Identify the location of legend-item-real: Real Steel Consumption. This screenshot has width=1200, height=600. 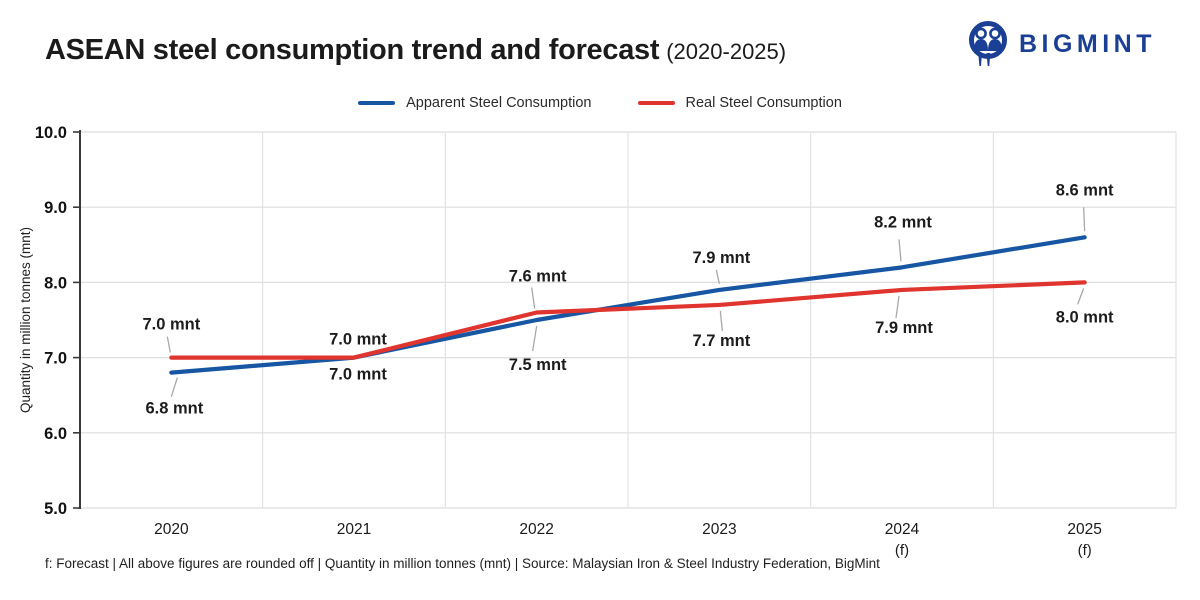
(739, 103).